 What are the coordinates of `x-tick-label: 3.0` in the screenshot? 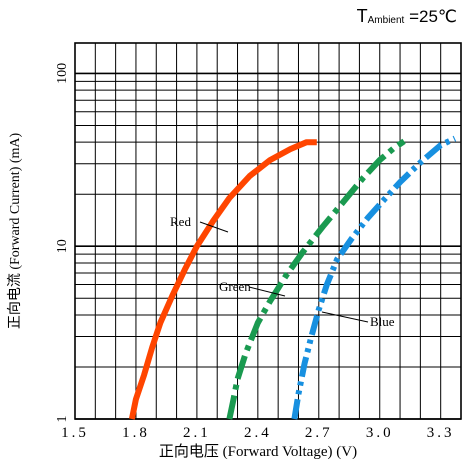 It's located at (380, 433).